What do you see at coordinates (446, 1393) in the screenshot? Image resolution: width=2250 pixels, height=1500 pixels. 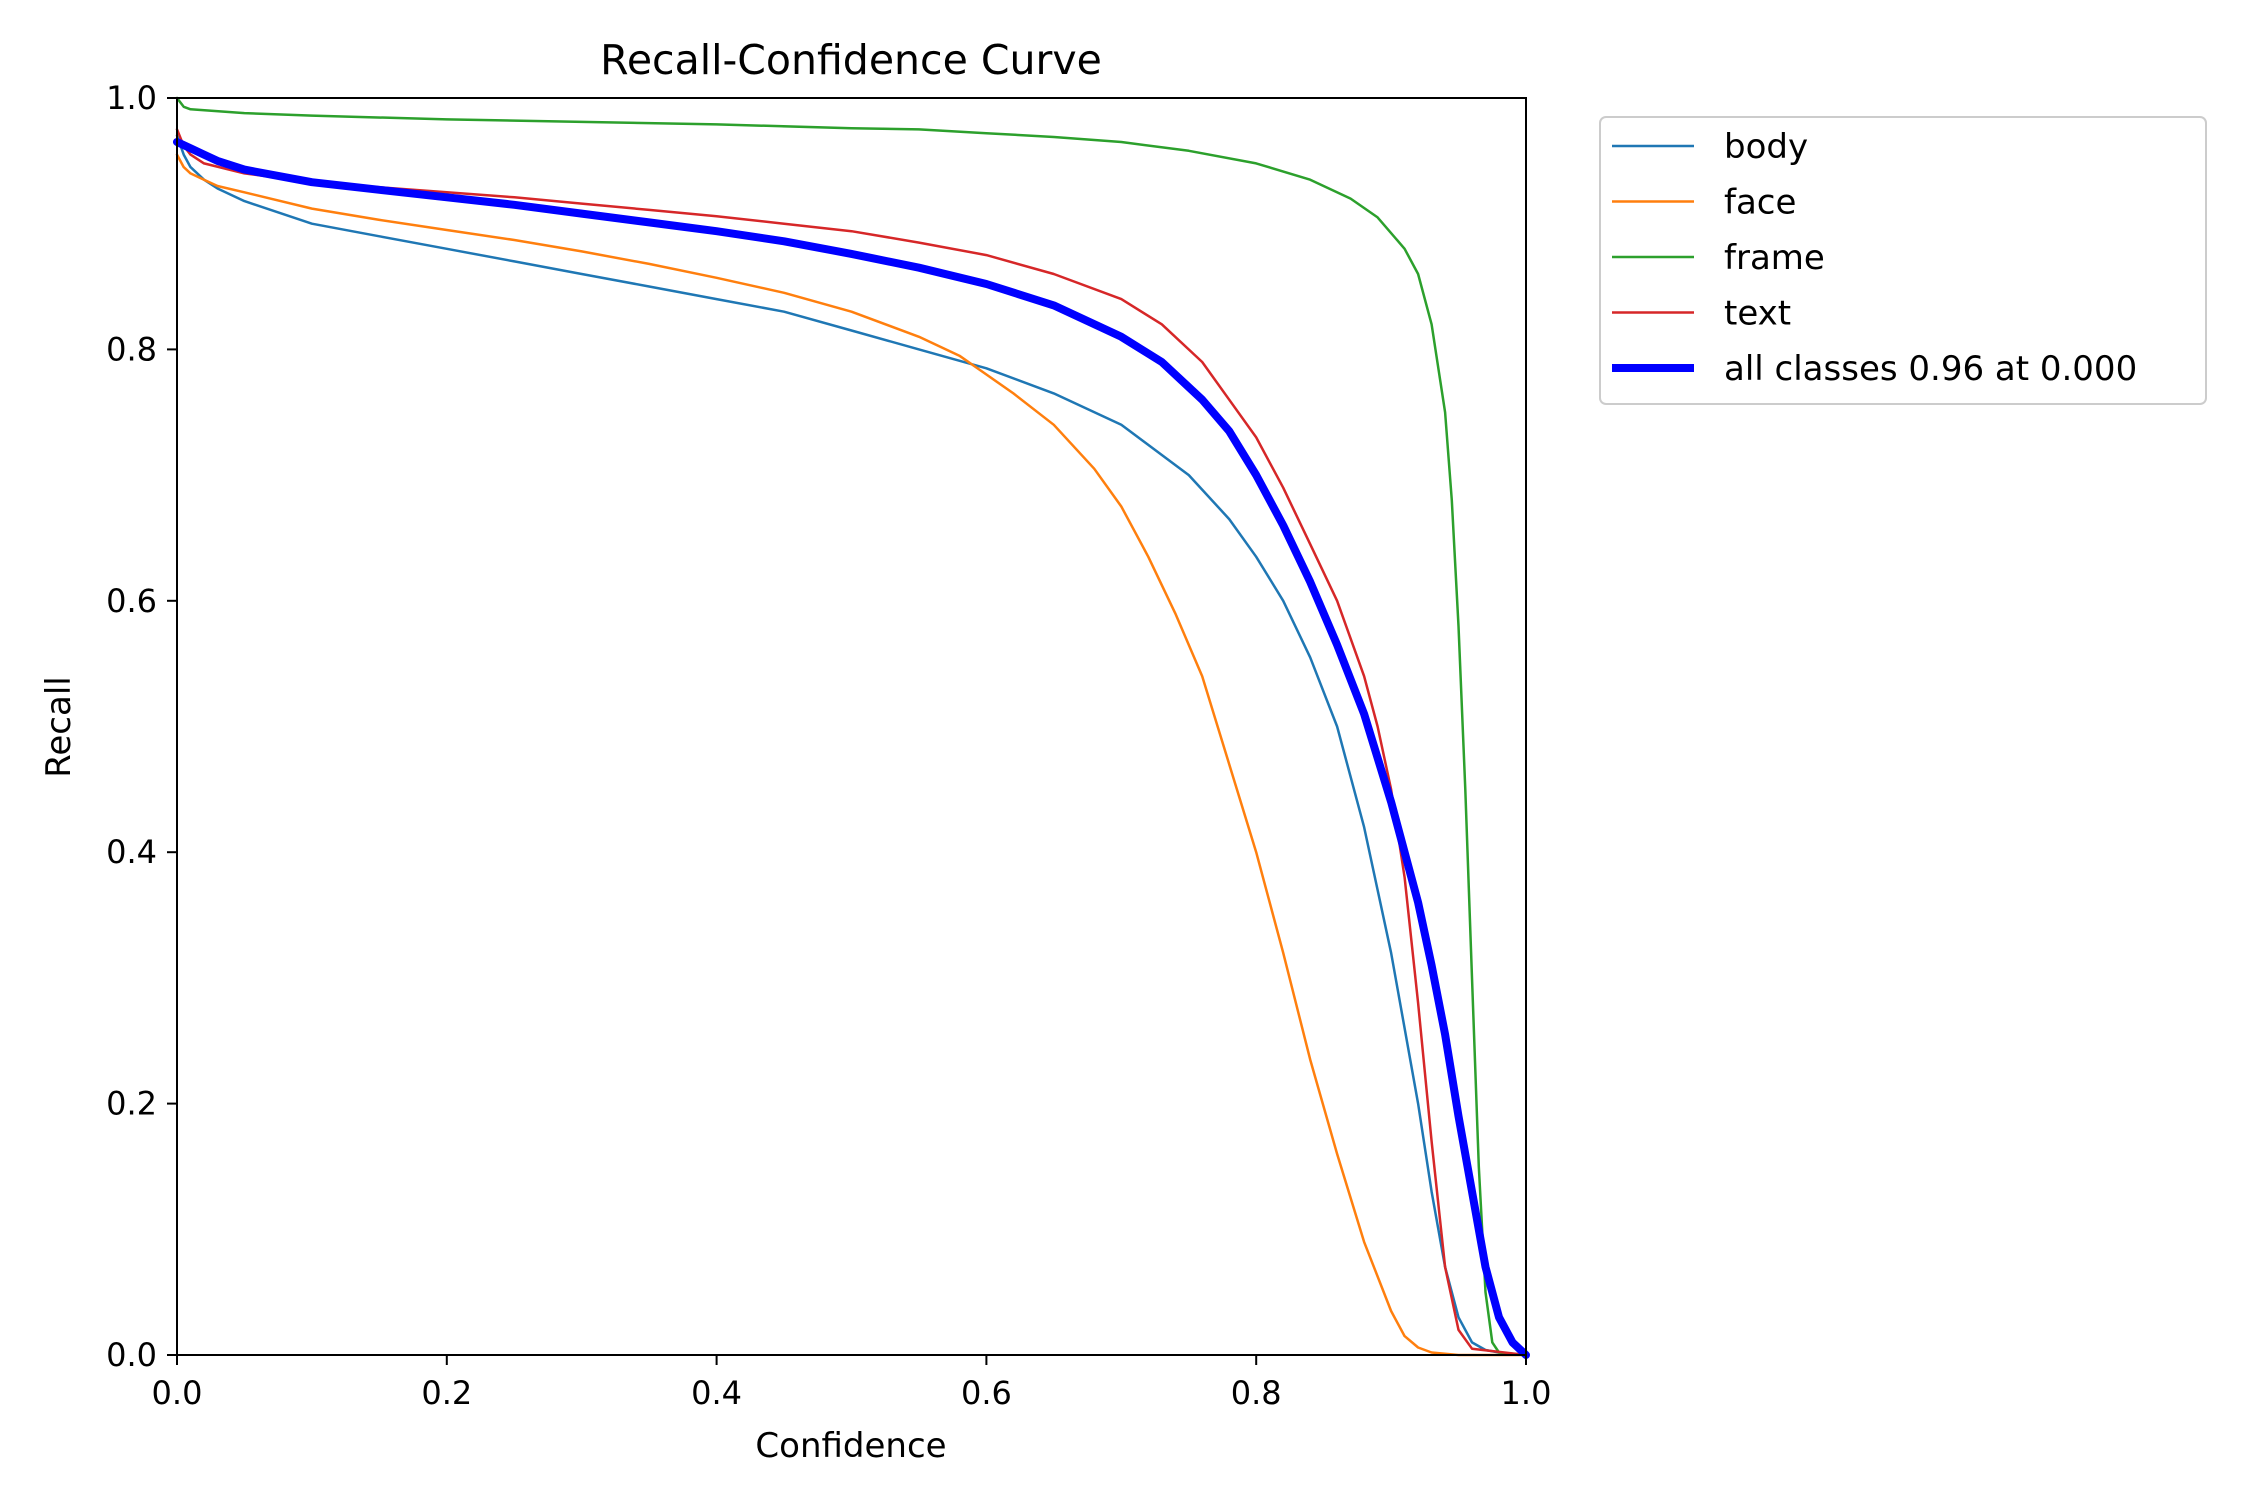 I see `x-tick-label: 0.2` at bounding box center [446, 1393].